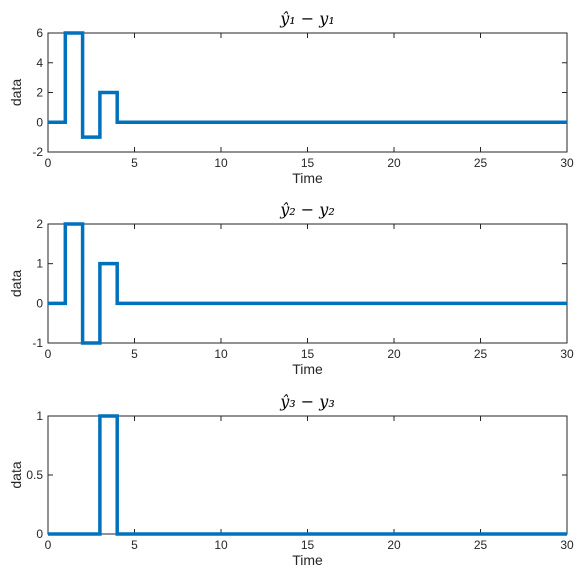 The height and width of the screenshot is (576, 581). What do you see at coordinates (306, 209) in the screenshot?
I see `subplot-title: ŷ₂ − y₂` at bounding box center [306, 209].